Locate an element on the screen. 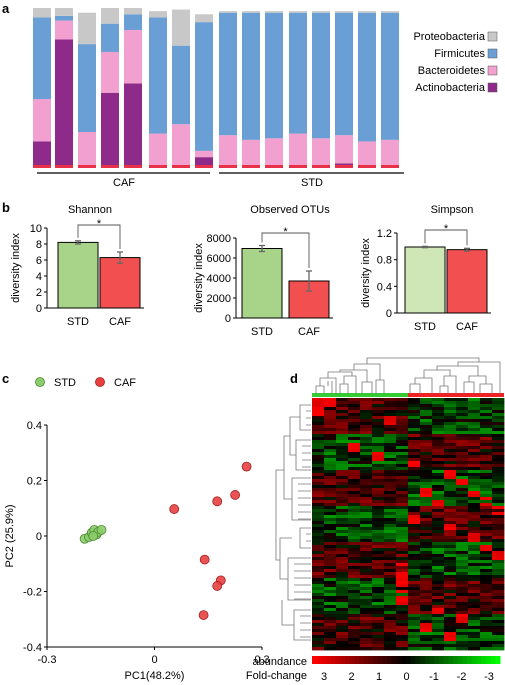  legend-swatch is located at coordinates (492, 53).